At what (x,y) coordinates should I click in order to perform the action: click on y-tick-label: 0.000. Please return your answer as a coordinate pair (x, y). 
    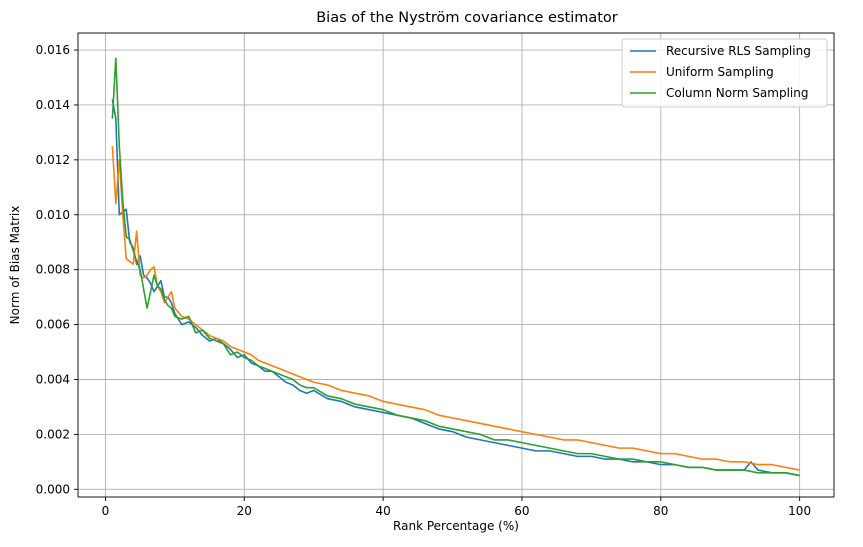
    Looking at the image, I should click on (53, 489).